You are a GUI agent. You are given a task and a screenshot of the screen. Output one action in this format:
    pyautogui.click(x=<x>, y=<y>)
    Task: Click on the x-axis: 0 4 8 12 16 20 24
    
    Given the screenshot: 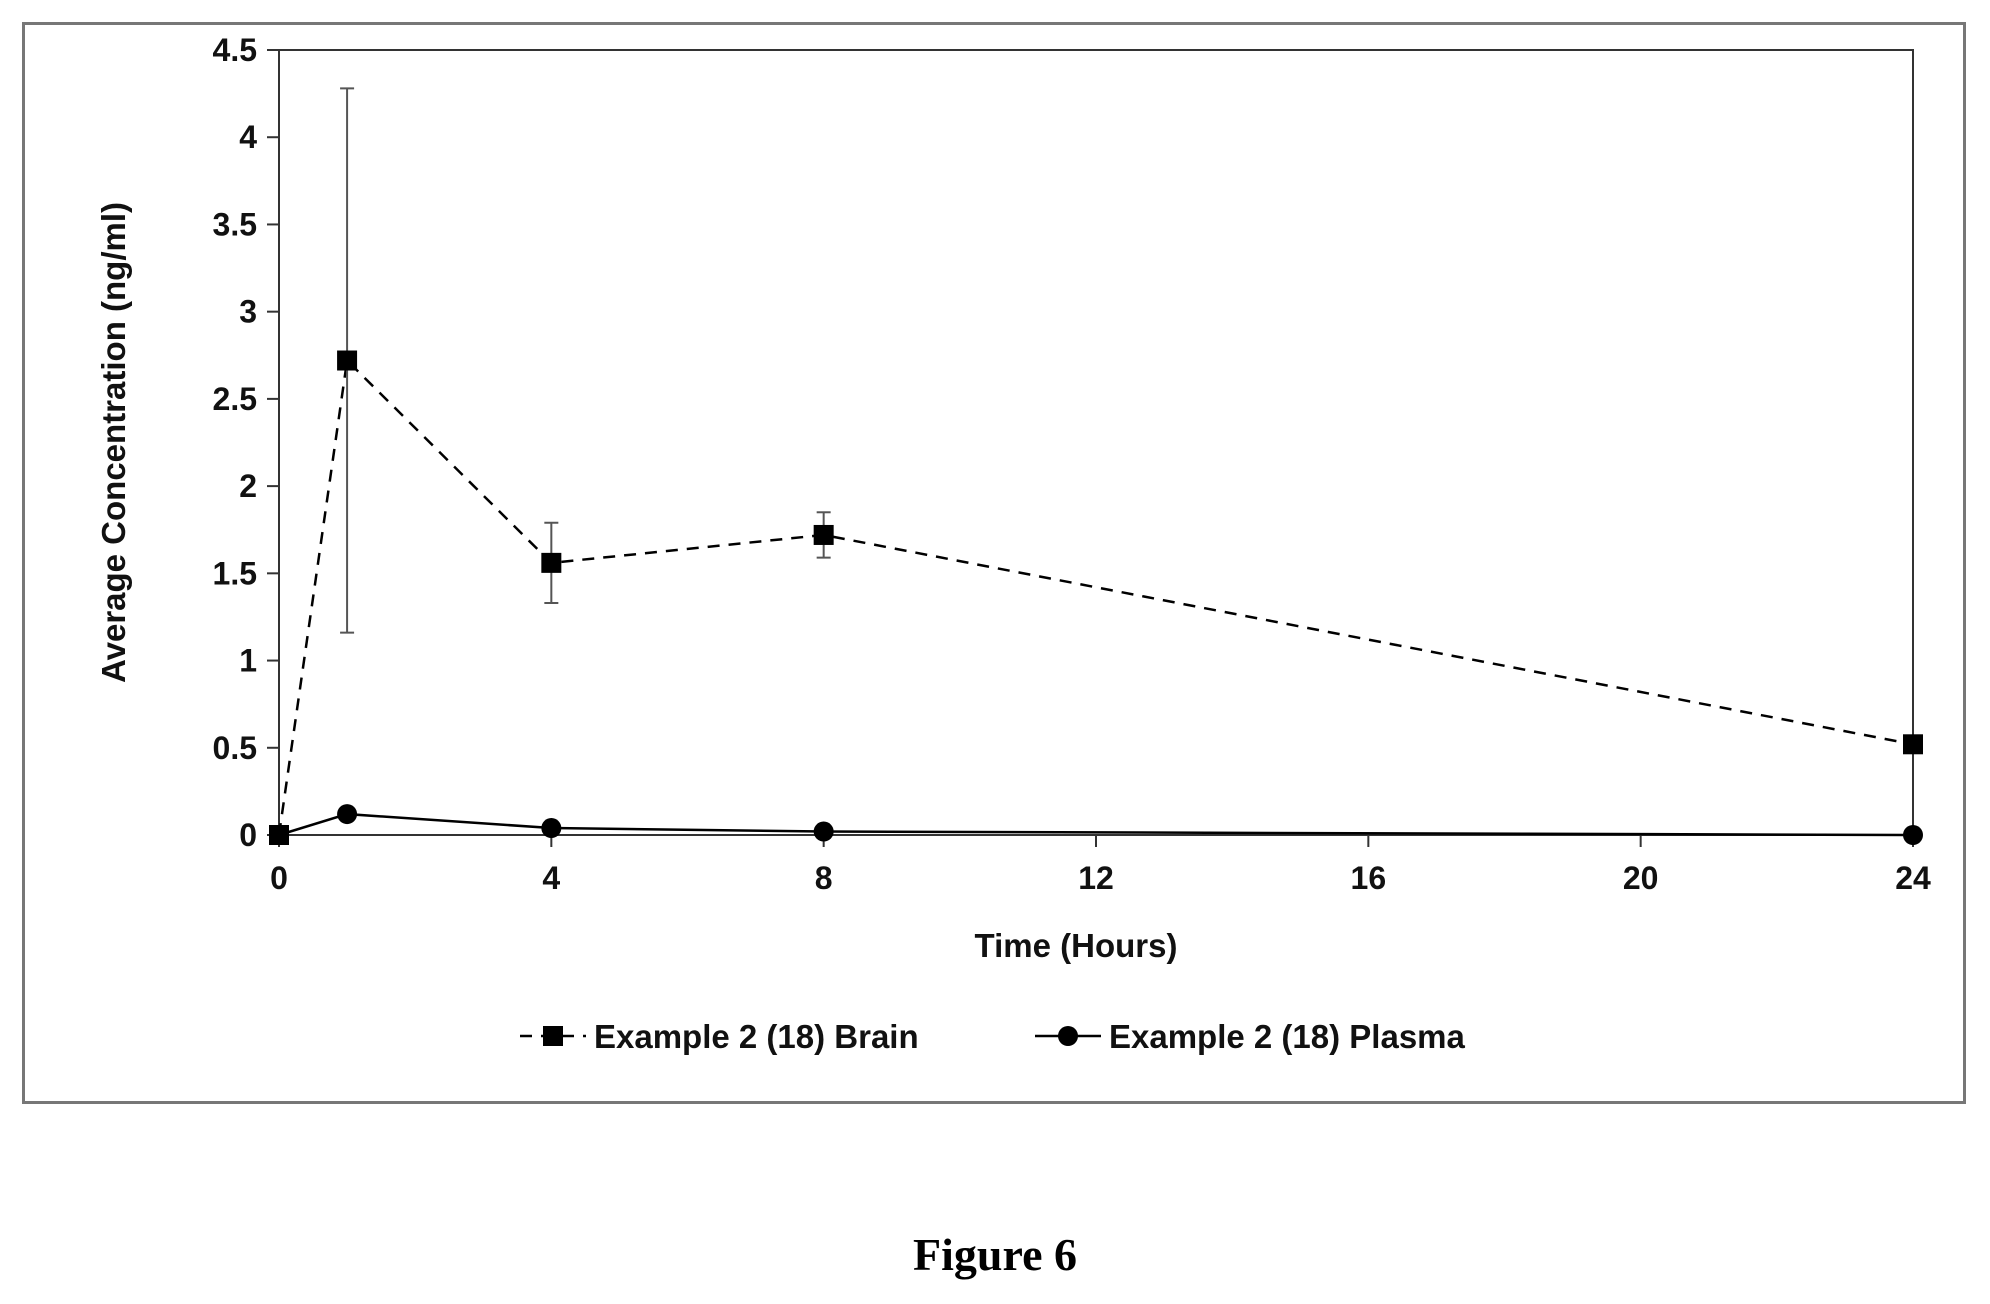 What is the action you would take?
    pyautogui.click(x=1100, y=865)
    